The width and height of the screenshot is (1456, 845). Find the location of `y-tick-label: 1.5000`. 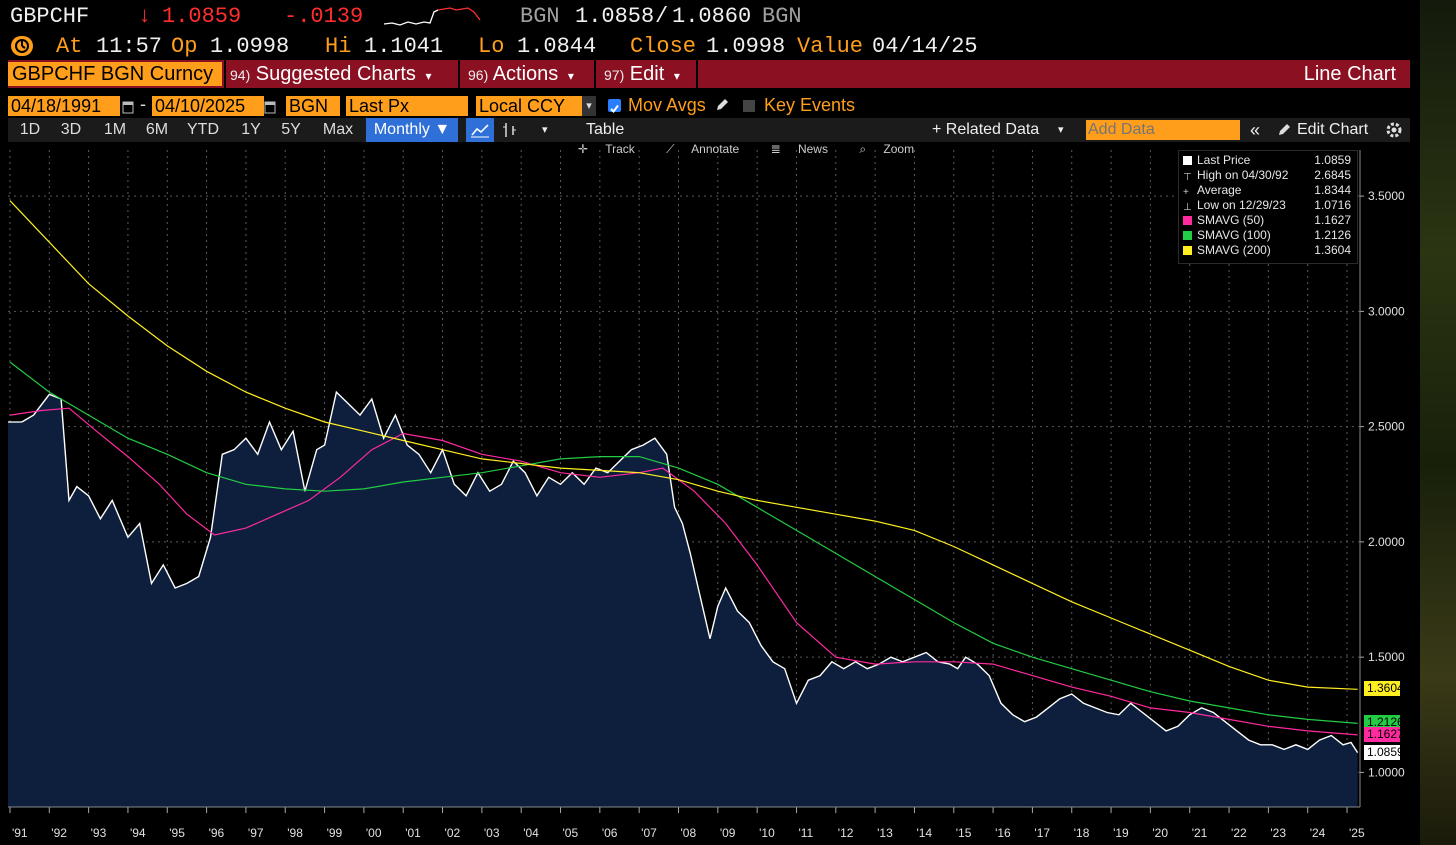

y-tick-label: 1.5000 is located at coordinates (1386, 657).